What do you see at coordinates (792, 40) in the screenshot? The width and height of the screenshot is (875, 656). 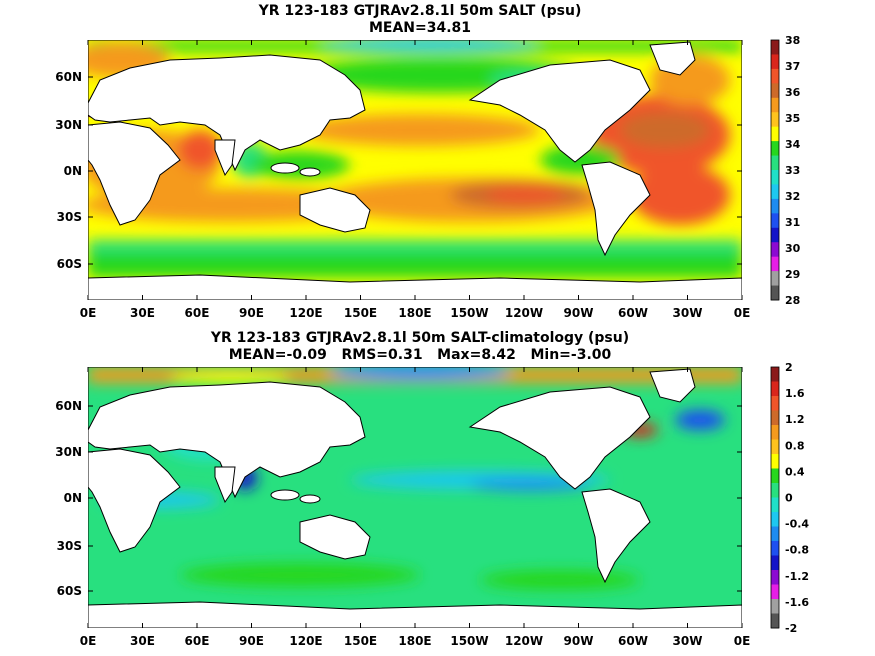 I see `colorbar-label: 38` at bounding box center [792, 40].